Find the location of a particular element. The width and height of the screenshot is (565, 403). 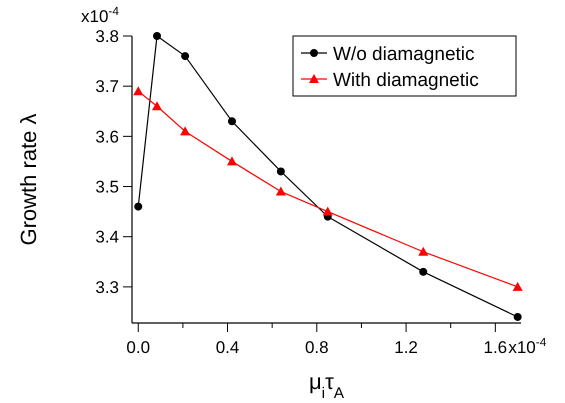

y-tick-label: 3.6 is located at coordinates (107, 136).